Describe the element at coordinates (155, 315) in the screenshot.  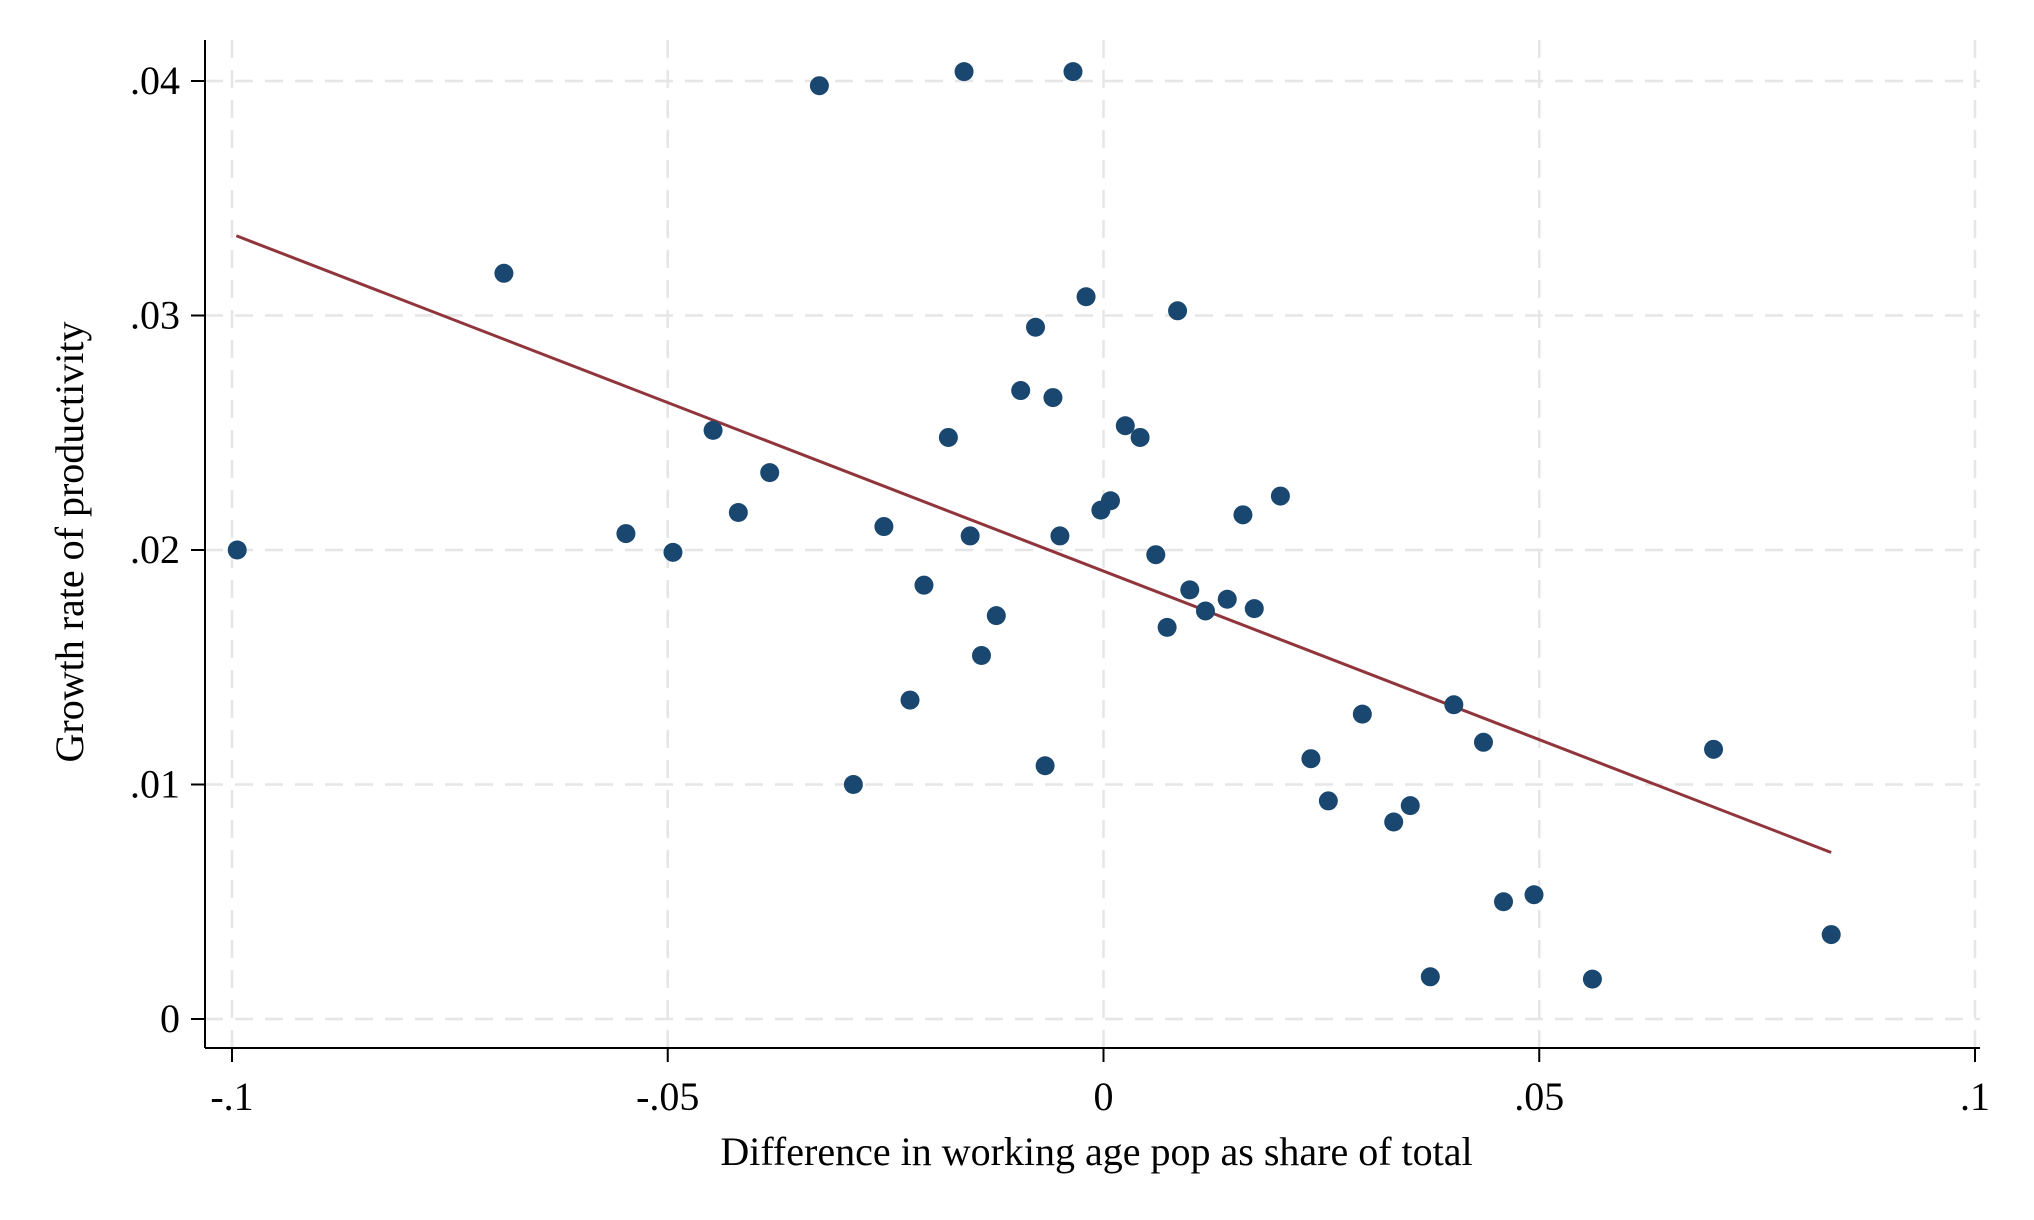
I see `y-tick-label-3: .03` at that location.